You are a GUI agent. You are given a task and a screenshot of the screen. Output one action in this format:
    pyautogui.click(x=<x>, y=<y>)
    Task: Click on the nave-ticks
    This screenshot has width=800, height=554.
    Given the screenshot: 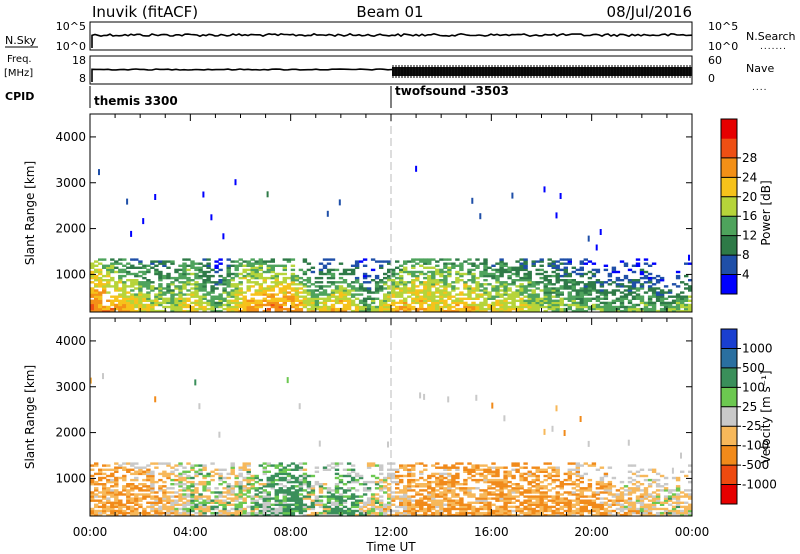 What is the action you would take?
    pyautogui.click(x=541, y=71)
    